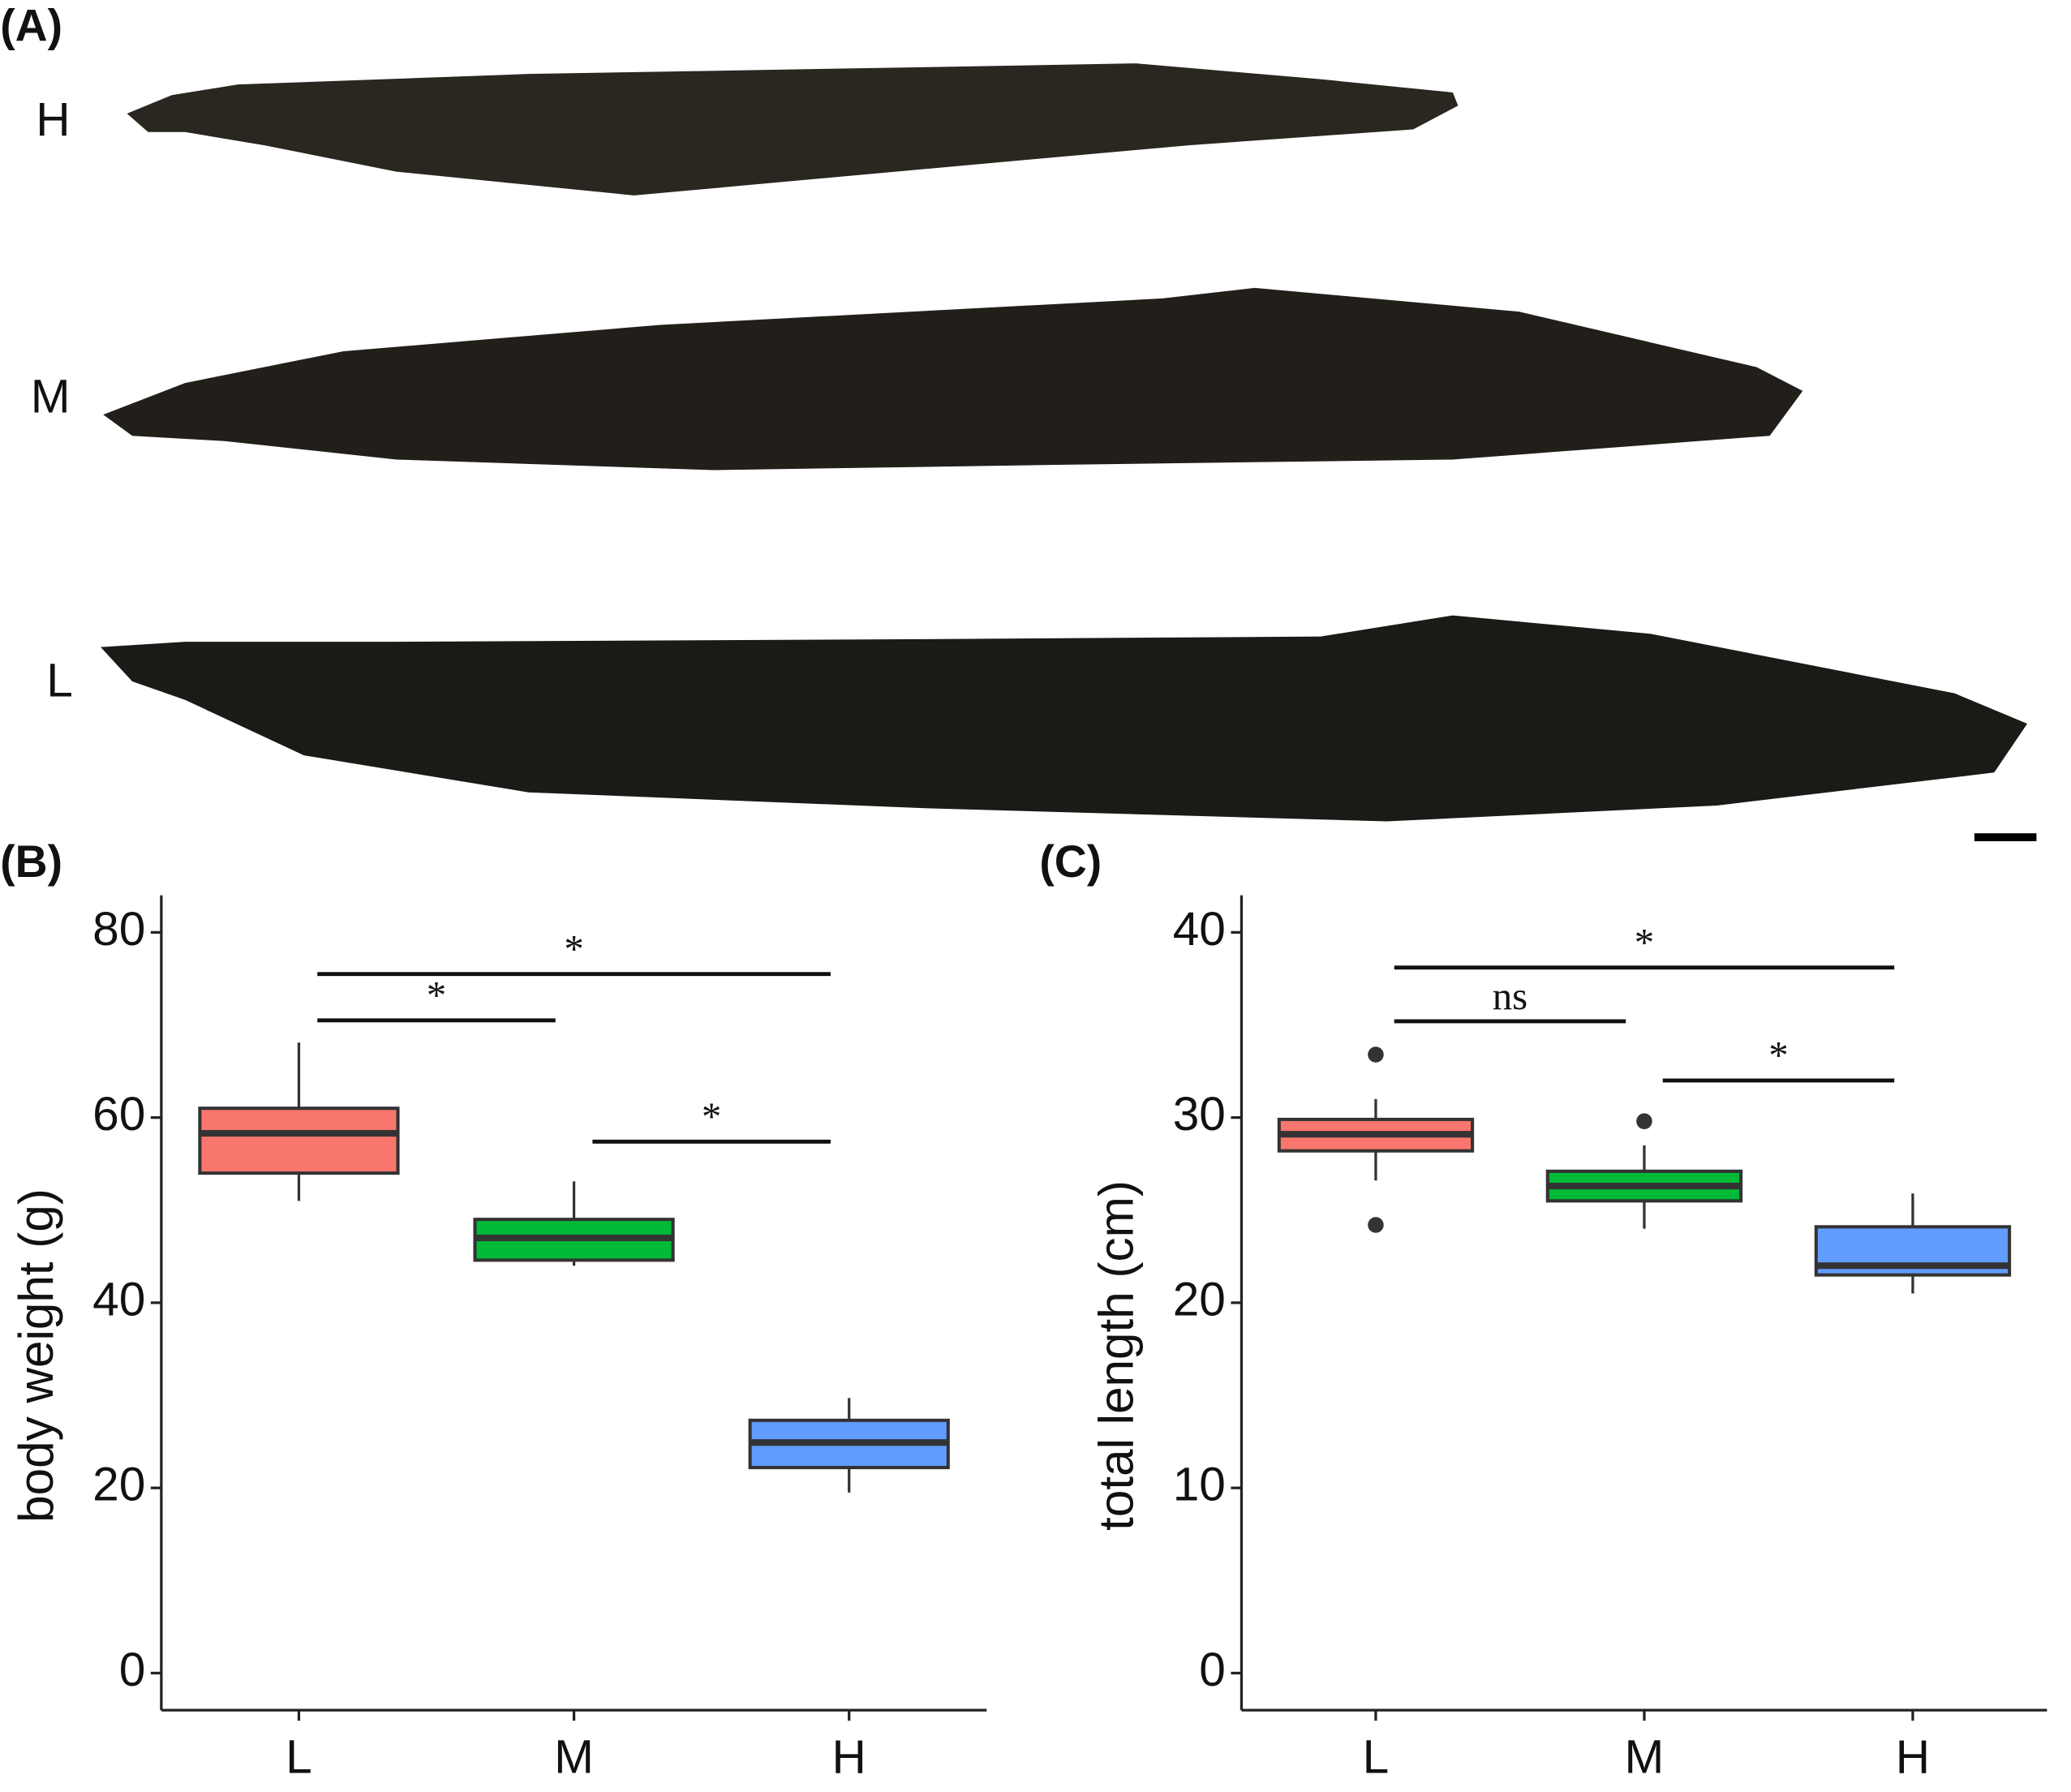 The image size is (2071, 1792). I want to click on panel-label: (A), so click(31, 25).